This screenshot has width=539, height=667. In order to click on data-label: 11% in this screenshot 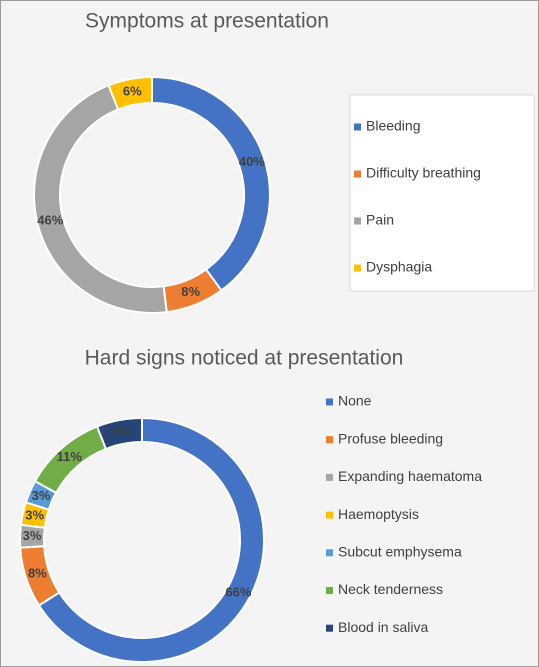, I will do `click(70, 456)`.